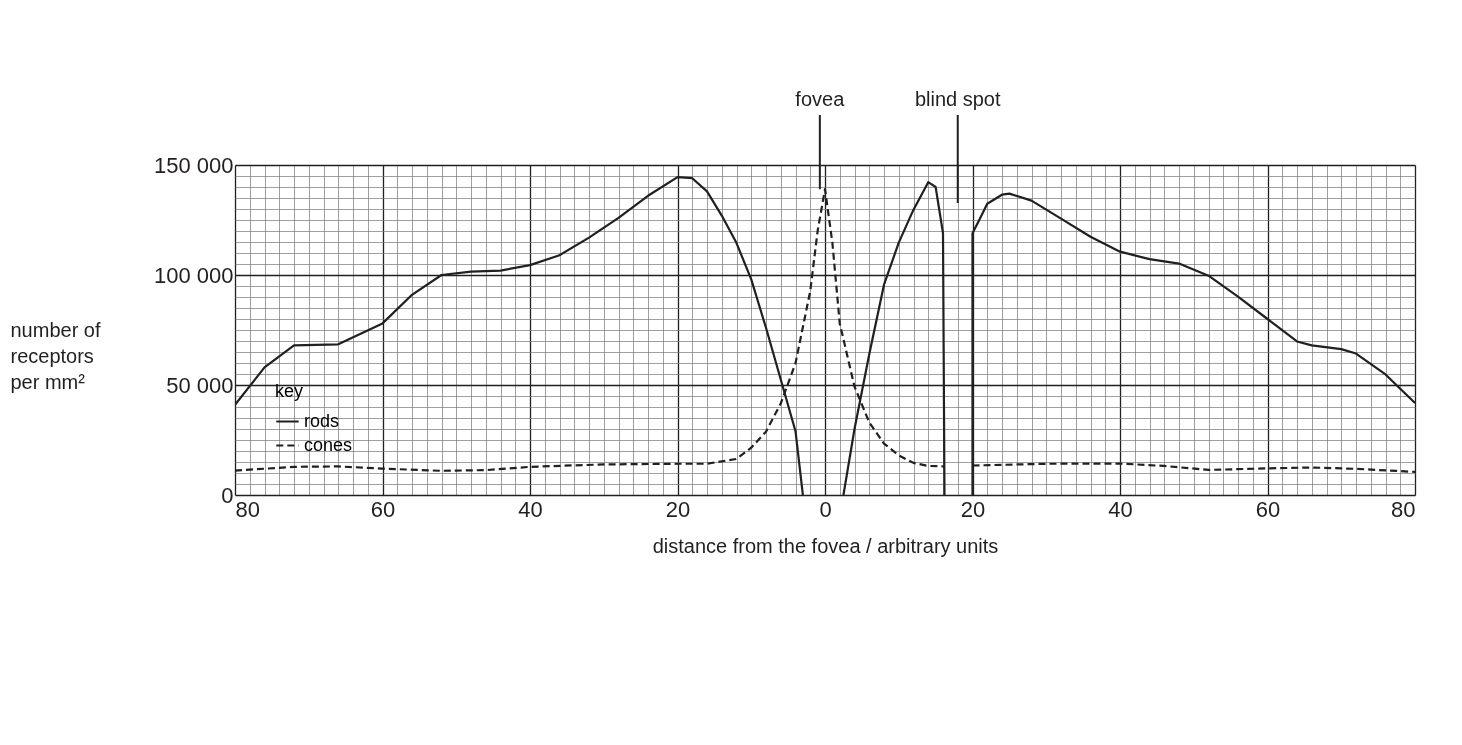 The height and width of the screenshot is (745, 1462). I want to click on y-tick-label: 150 000, so click(193, 165).